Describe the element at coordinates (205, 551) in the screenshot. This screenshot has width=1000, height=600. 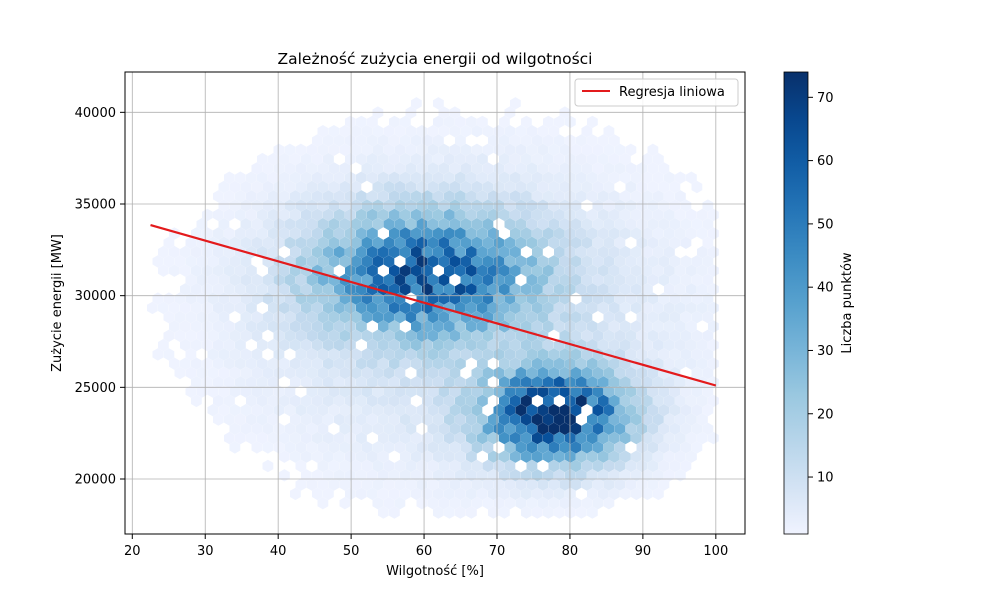
I see `x-tick-label: 30` at that location.